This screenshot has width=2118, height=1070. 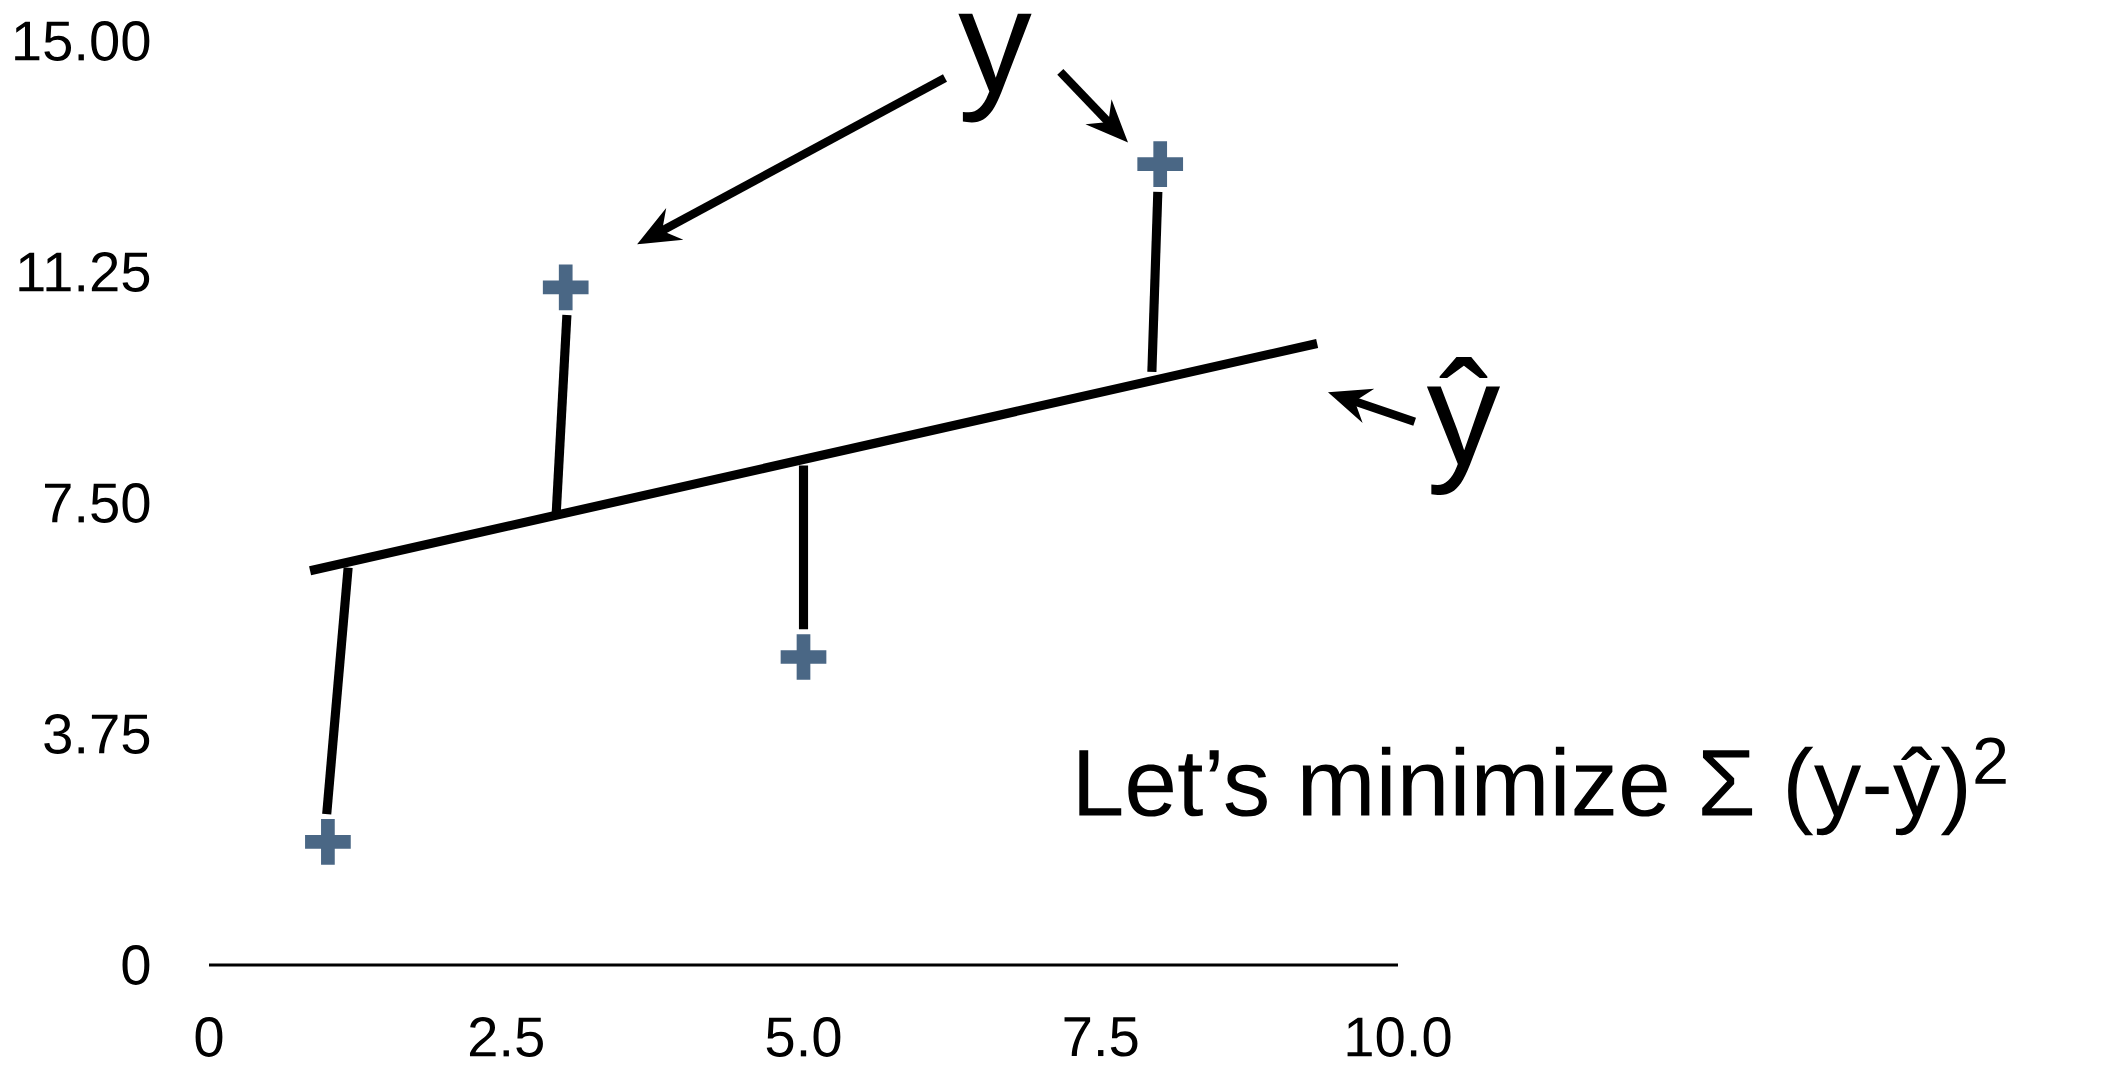 I want to click on x-tick-label: 10.0, so click(x=1399, y=1037).